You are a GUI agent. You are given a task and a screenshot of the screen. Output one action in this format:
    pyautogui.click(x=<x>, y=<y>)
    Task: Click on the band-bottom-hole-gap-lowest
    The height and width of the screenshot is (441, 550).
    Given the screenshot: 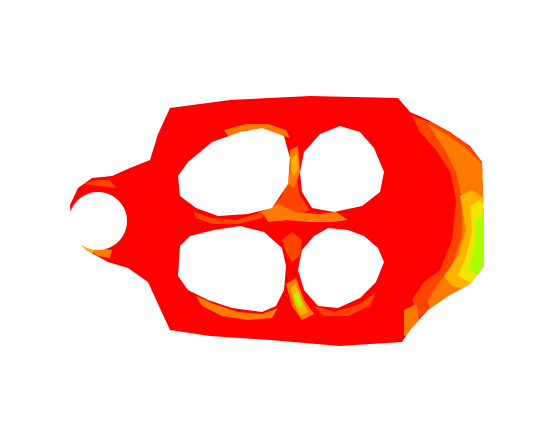 What is the action you would take?
    pyautogui.click(x=298, y=300)
    